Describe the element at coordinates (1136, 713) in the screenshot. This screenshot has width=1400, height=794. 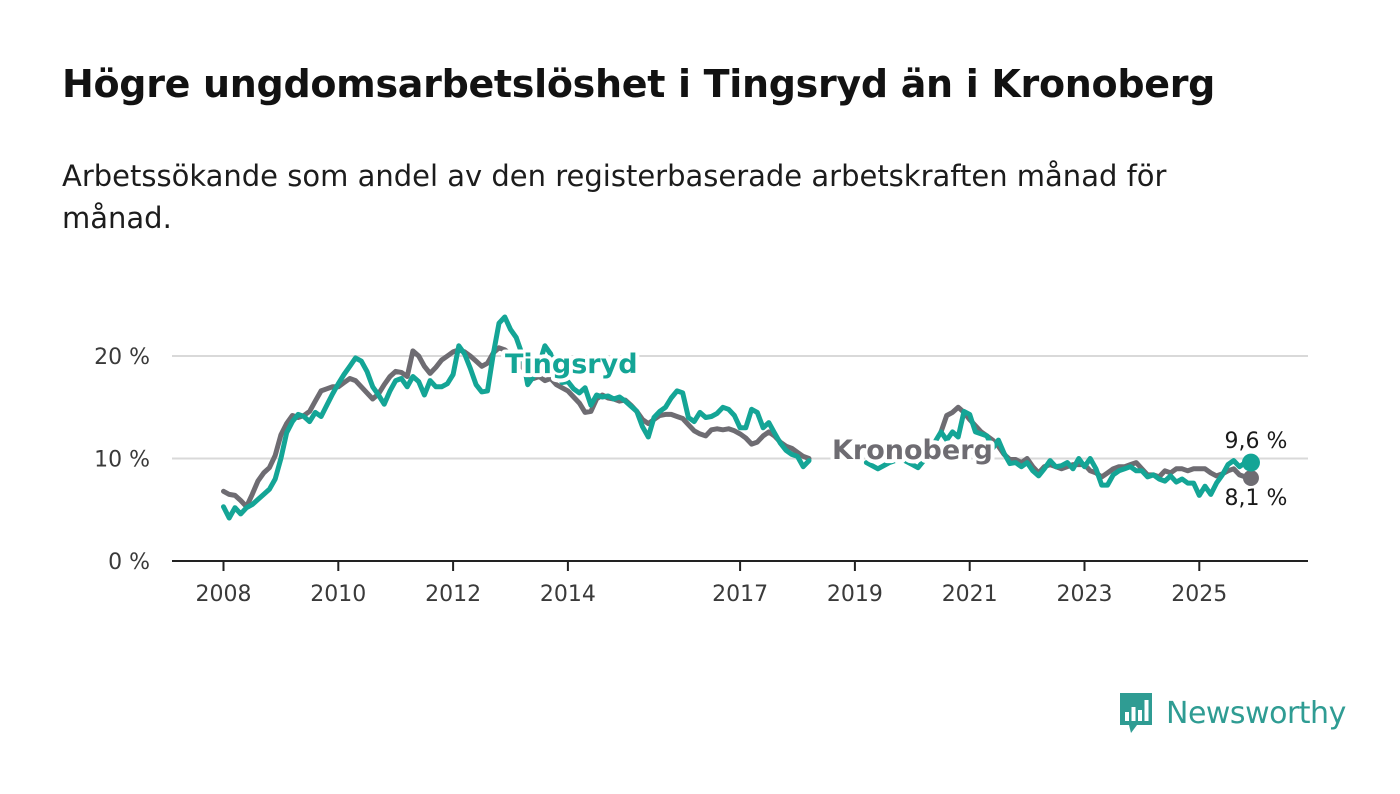
I see `bar-chart-logo-icon` at that location.